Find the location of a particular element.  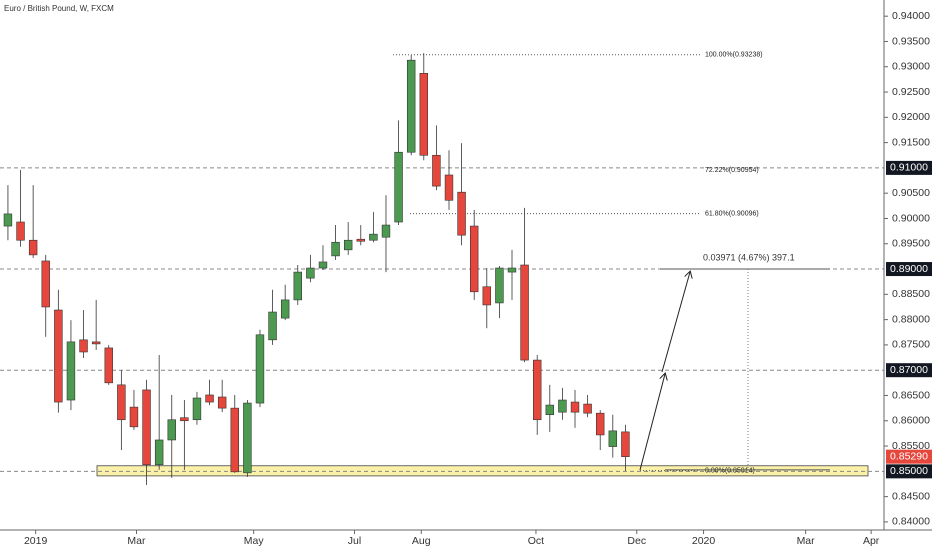

level-label: 0.87000 is located at coordinates (909, 370).